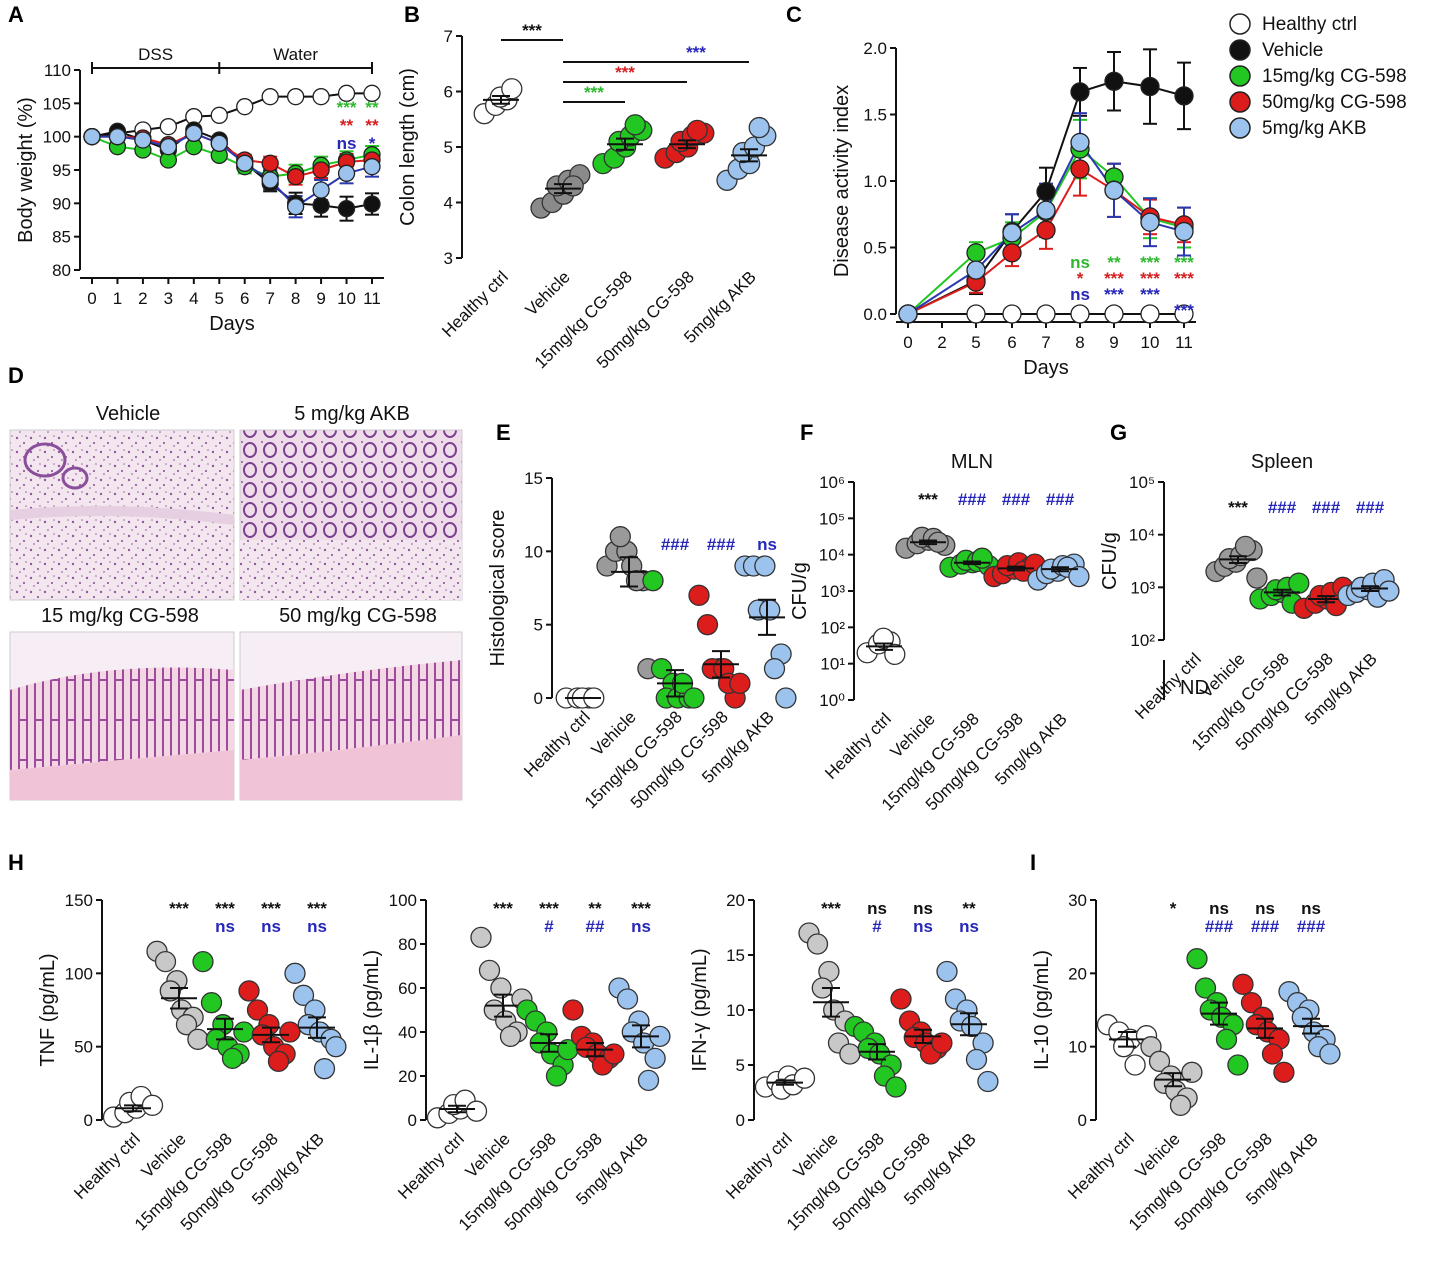  Describe the element at coordinates (91, 298) in the screenshot. I see `x-tick-label: 0` at that location.